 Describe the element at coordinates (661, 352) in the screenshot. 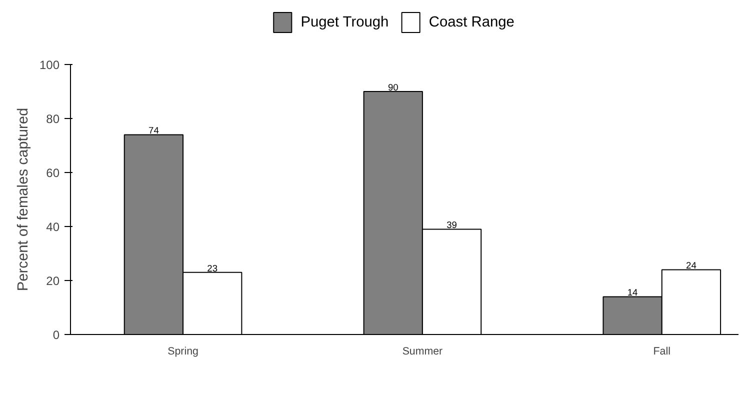

I see `x-tick-label: Fall` at that location.